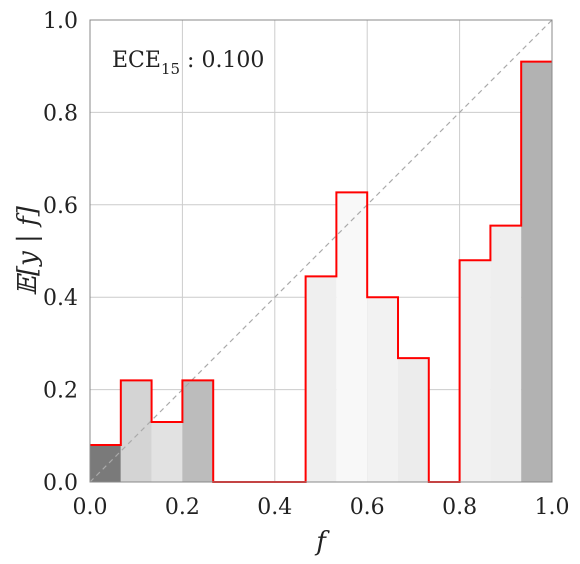 The height and width of the screenshot is (564, 580). What do you see at coordinates (274, 507) in the screenshot?
I see `x-tick-label-2: 0.4` at bounding box center [274, 507].